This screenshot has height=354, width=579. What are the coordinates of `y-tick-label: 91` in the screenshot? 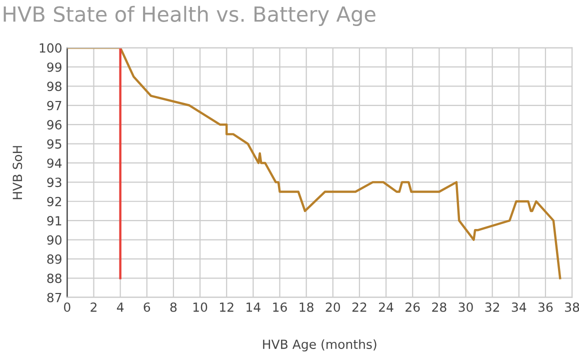 It's located at (54, 221).